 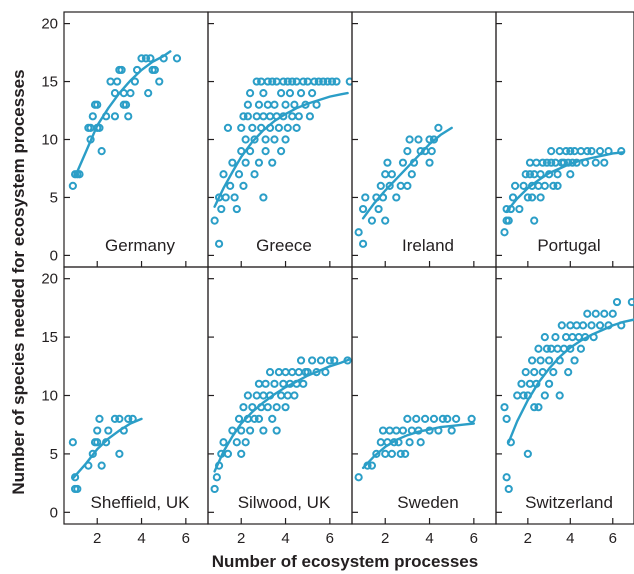 What do you see at coordinates (427, 502) in the screenshot?
I see `panel-label: Sweden` at bounding box center [427, 502].